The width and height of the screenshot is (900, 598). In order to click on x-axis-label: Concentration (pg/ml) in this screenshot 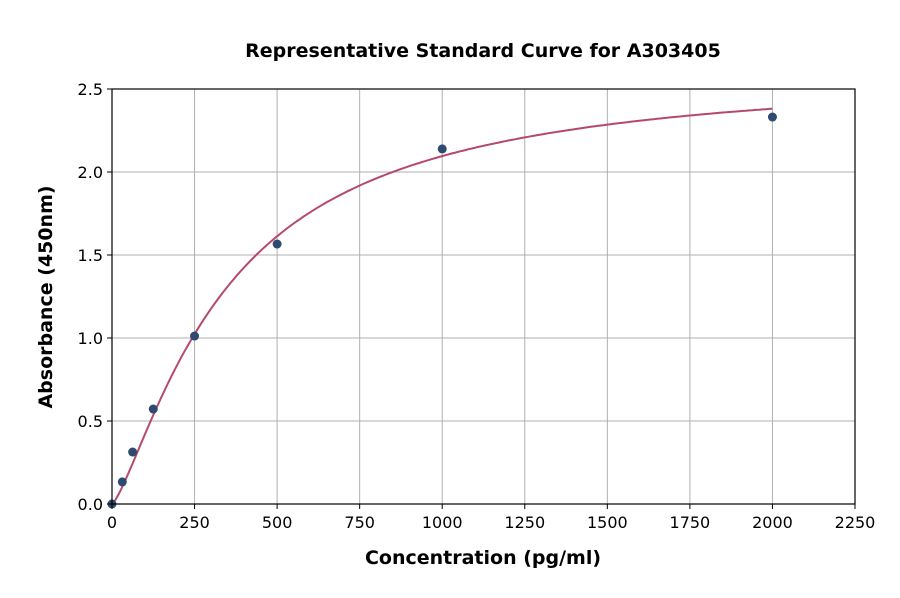, I will do `click(483, 558)`.